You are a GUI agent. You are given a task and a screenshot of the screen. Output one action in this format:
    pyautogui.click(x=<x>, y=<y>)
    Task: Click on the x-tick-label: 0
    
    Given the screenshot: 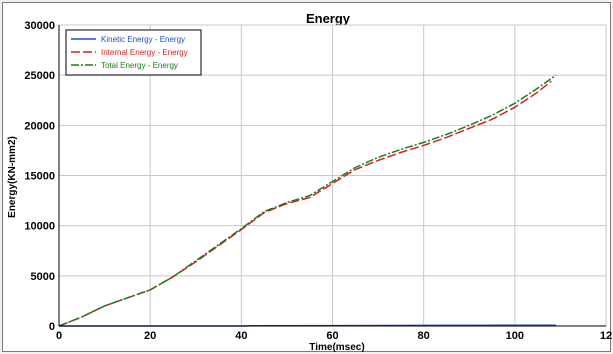 What is the action you would take?
    pyautogui.click(x=59, y=336)
    